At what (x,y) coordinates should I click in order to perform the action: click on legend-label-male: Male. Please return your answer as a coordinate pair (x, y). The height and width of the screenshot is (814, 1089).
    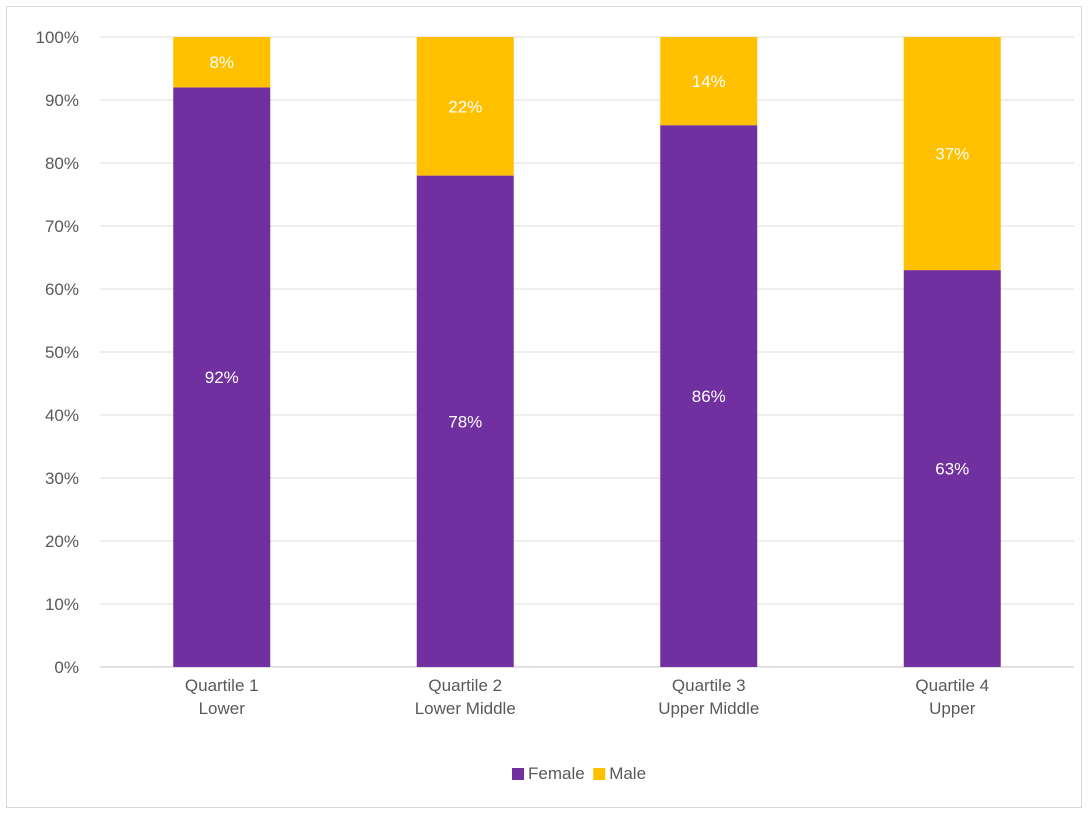
    Looking at the image, I should click on (627, 773).